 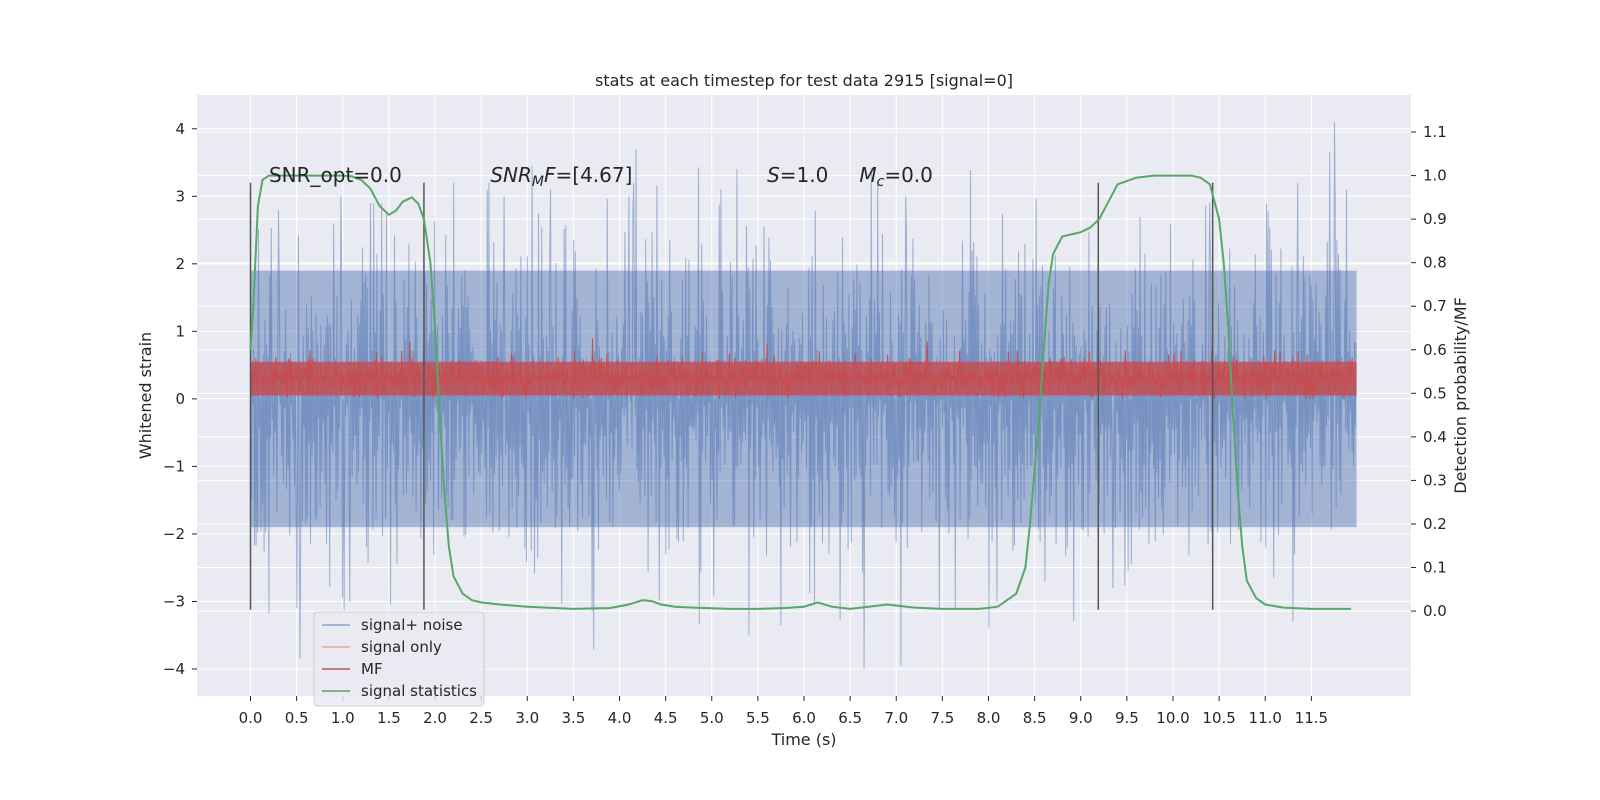 What do you see at coordinates (1435, 480) in the screenshot?
I see `y2-tick-label: 0.3` at bounding box center [1435, 480].